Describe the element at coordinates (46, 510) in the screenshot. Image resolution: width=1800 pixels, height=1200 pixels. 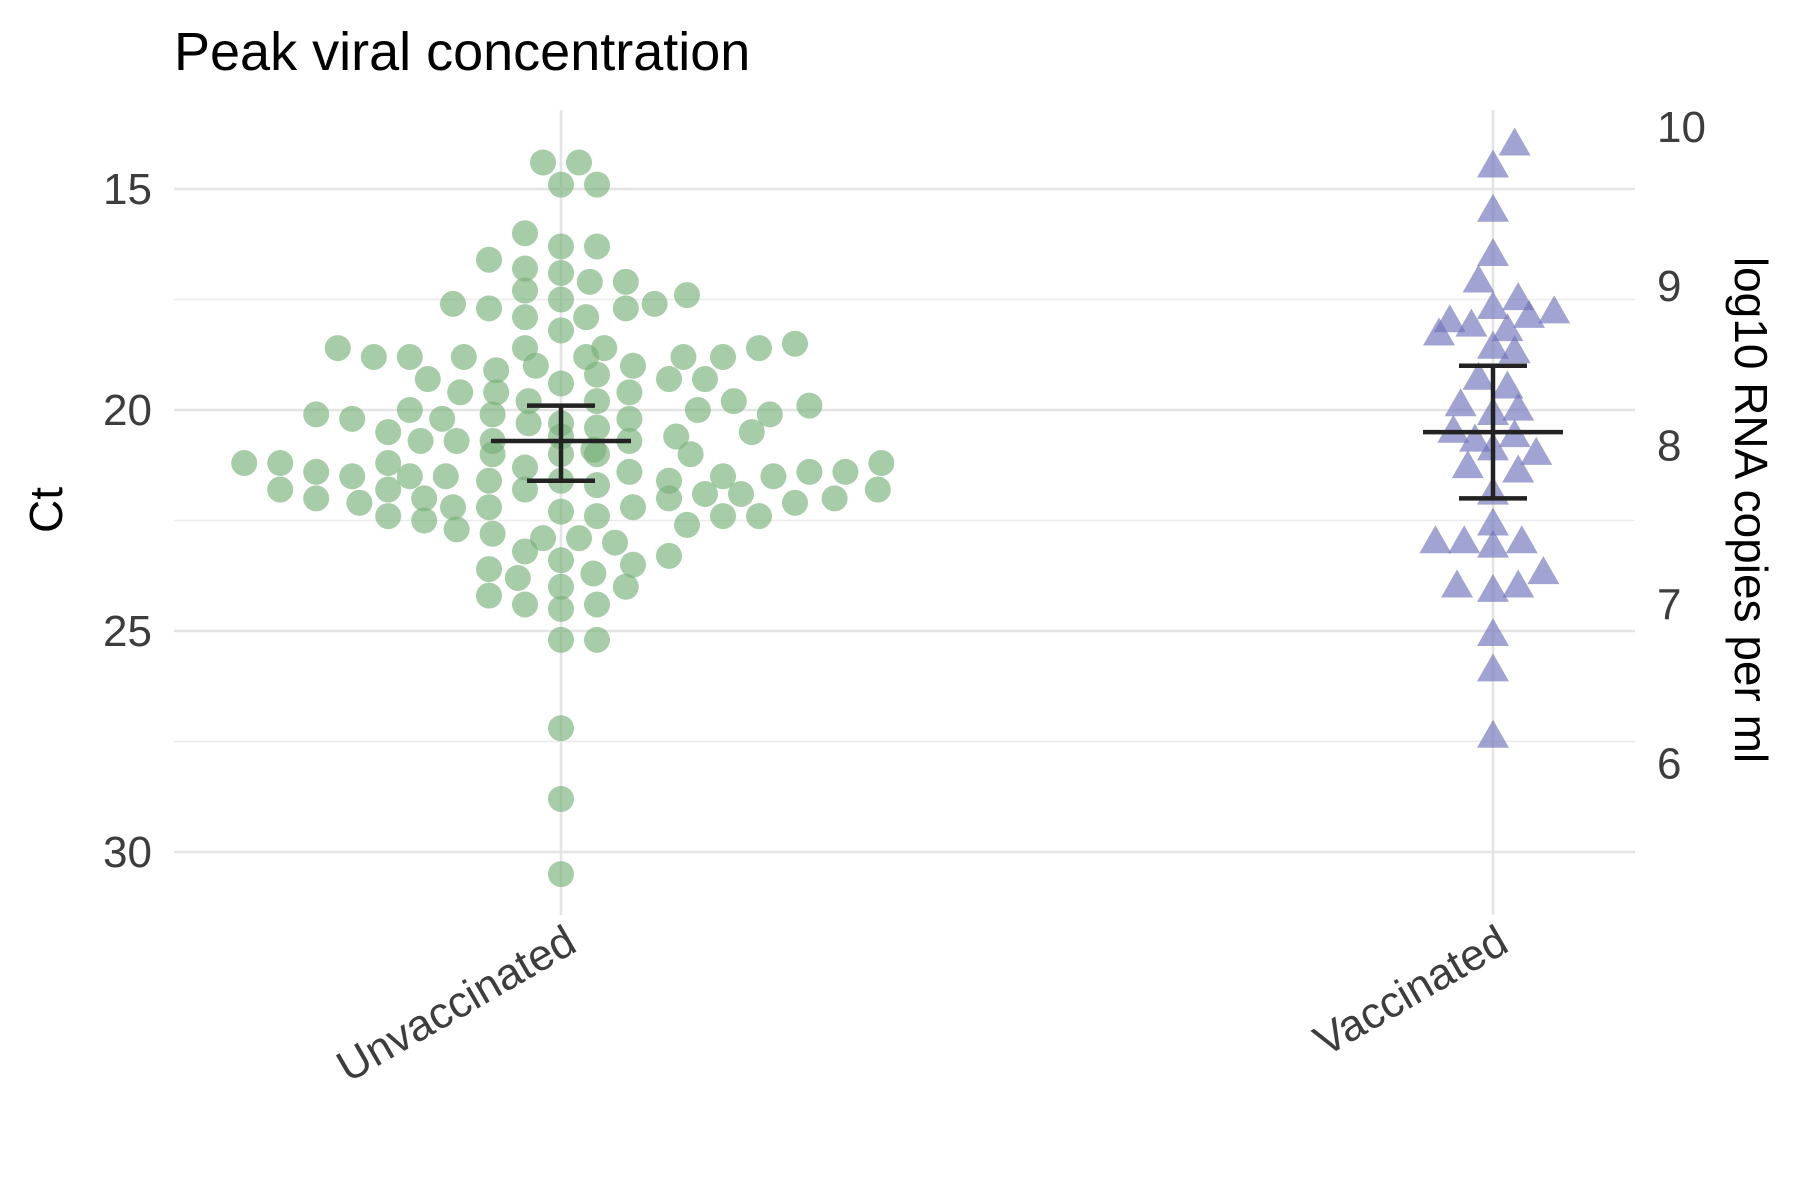
I see `y-axis-label: Ct` at that location.